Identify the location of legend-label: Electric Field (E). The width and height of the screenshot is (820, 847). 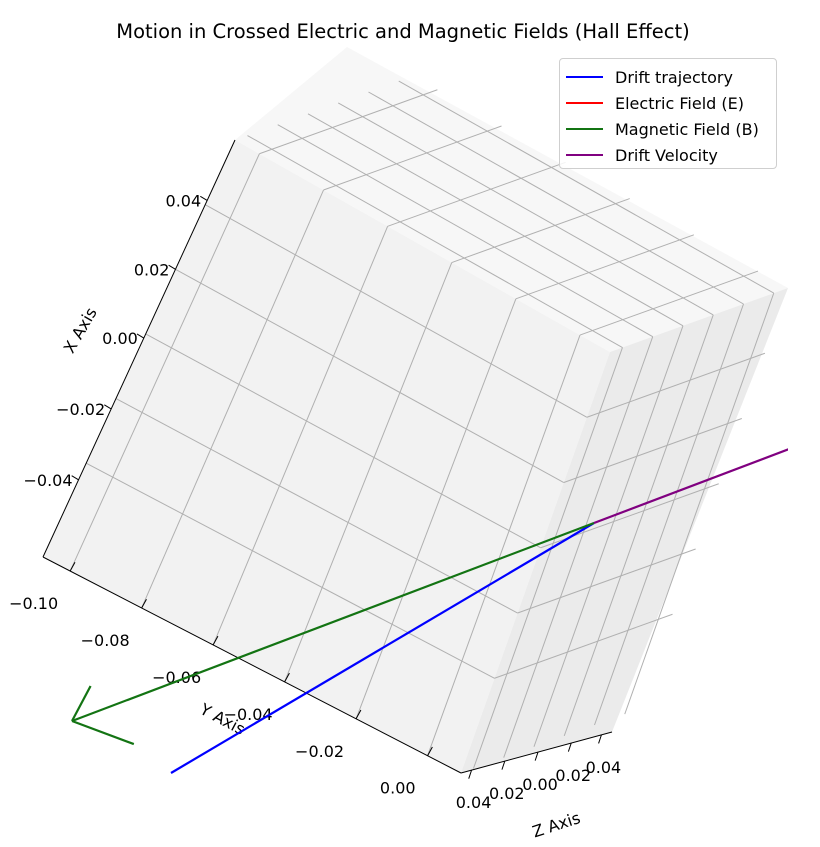
(679, 103).